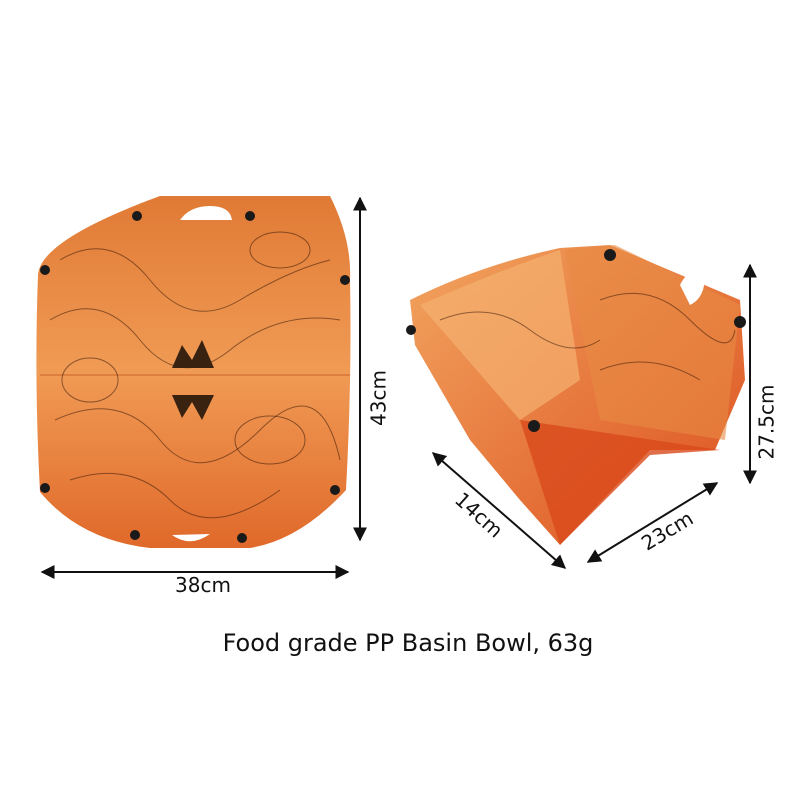 The image size is (800, 800). Describe the element at coordinates (767, 421) in the screenshot. I see `dimension-label: 27.5cm` at that location.